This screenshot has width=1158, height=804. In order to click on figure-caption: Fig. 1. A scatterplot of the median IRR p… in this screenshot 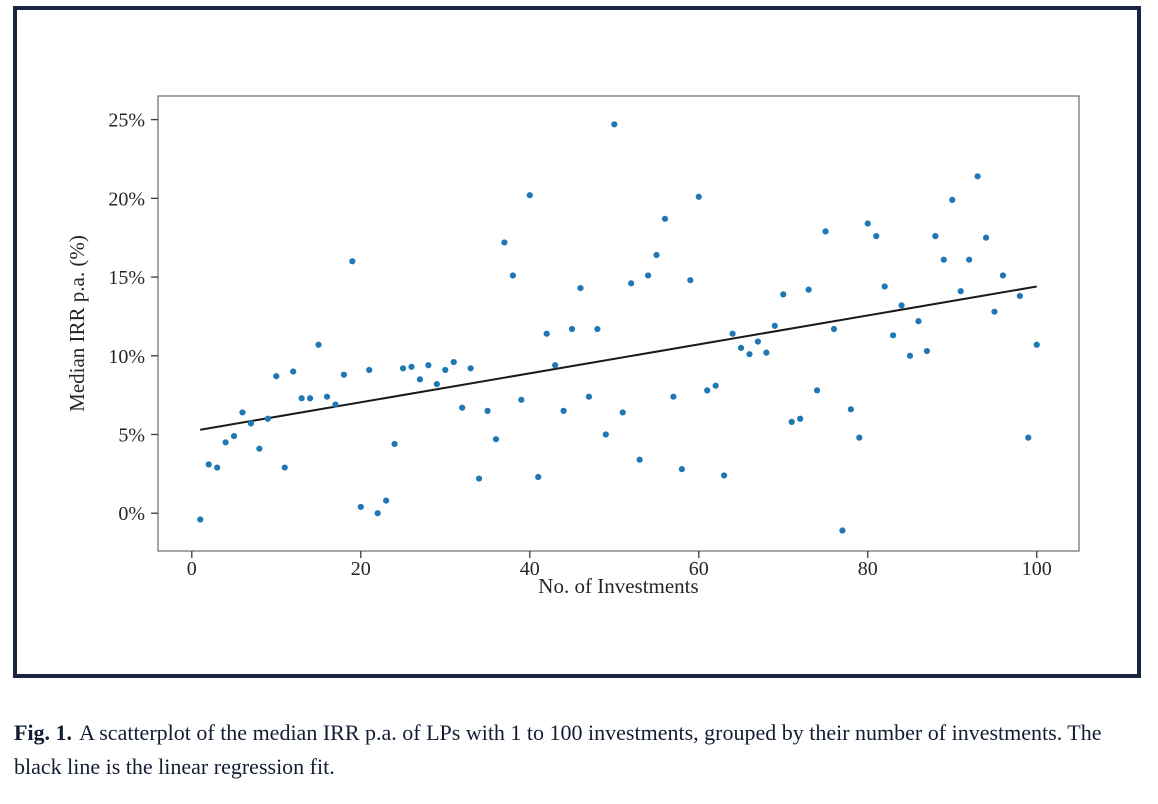, I will do `click(575, 750)`.